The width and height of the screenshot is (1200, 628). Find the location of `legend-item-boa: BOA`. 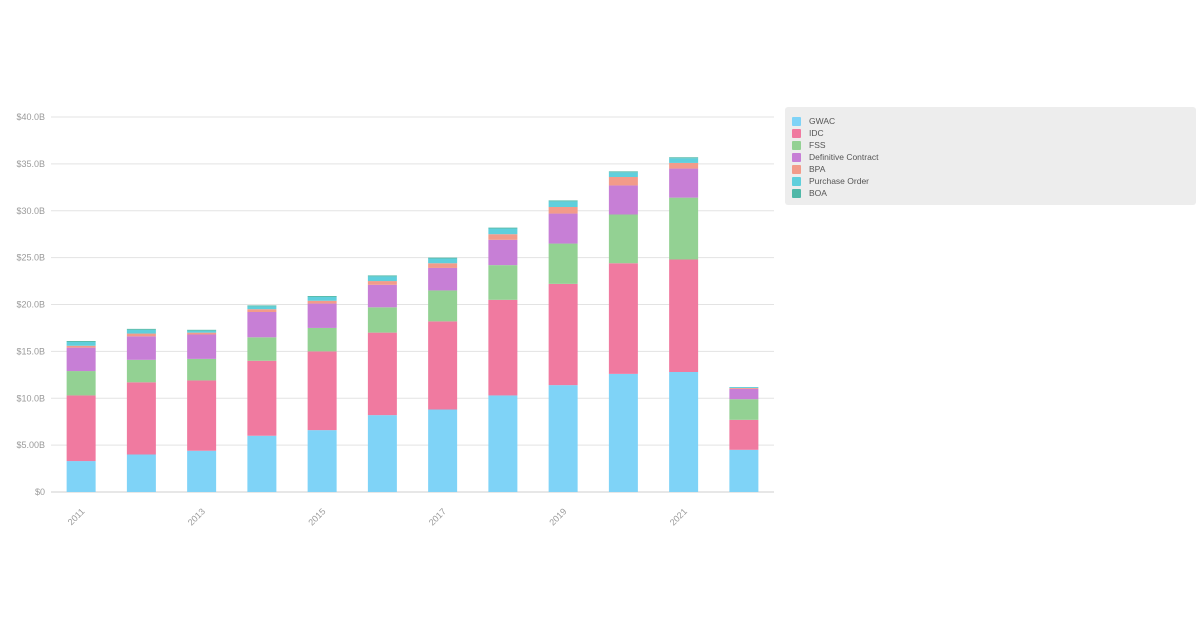

legend-item-boa: BOA is located at coordinates (994, 193).